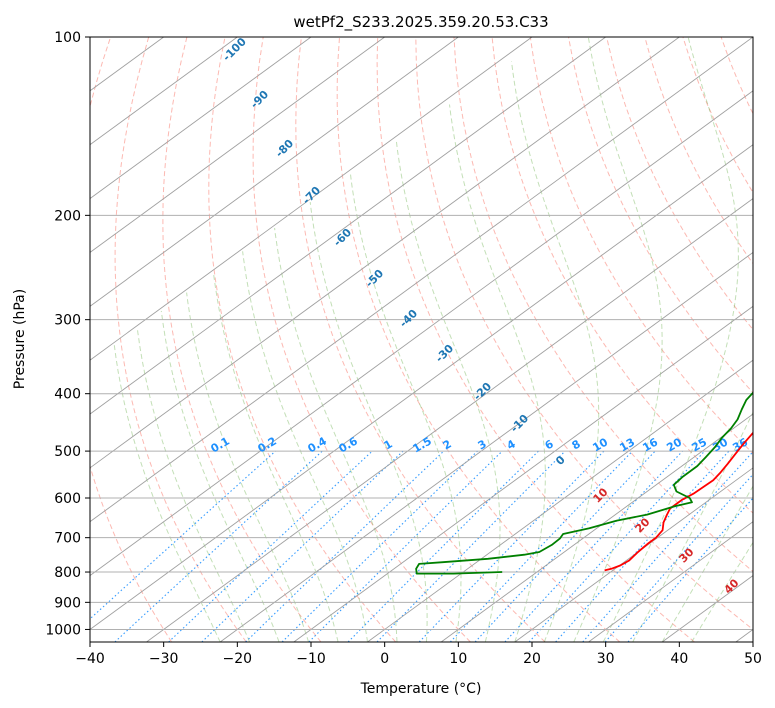 This screenshot has width=775, height=708. I want to click on moist-adiabat-label: 30, so click(687, 555).